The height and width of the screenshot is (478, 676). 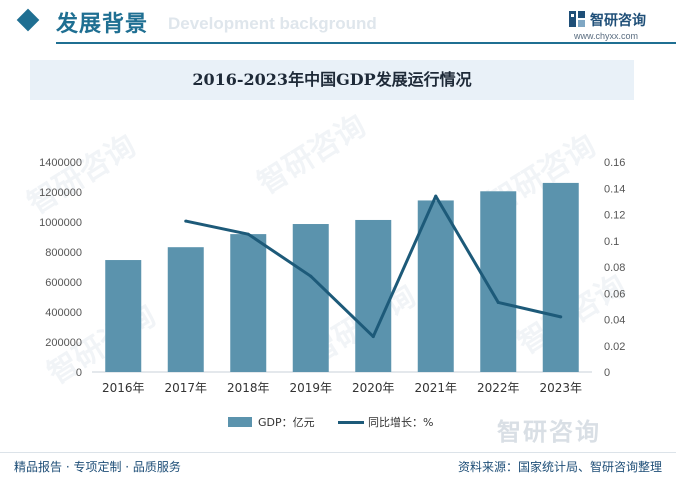 What do you see at coordinates (60, 223) in the screenshot?
I see `y-left-tick-label: 1000000` at bounding box center [60, 223].